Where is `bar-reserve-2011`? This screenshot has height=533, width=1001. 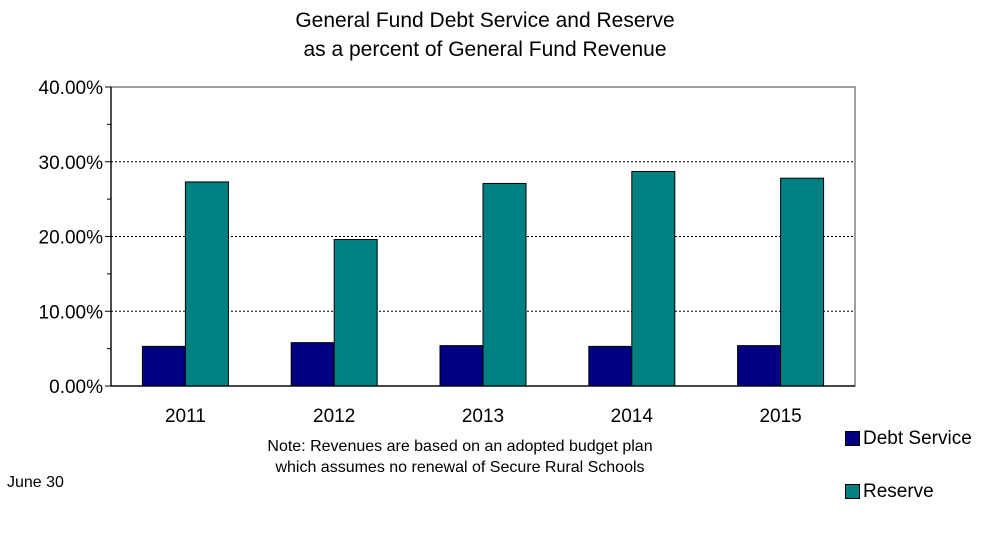
bar-reserve-2011 is located at coordinates (206, 284).